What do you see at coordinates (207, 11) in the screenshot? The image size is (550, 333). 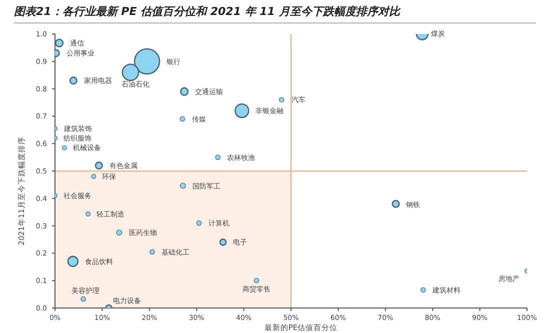 I see `chart-title: 图表21：各行业最新 PE 估值百分位和 2021 年 11 月至今下跌幅度排序对比` at bounding box center [207, 11].